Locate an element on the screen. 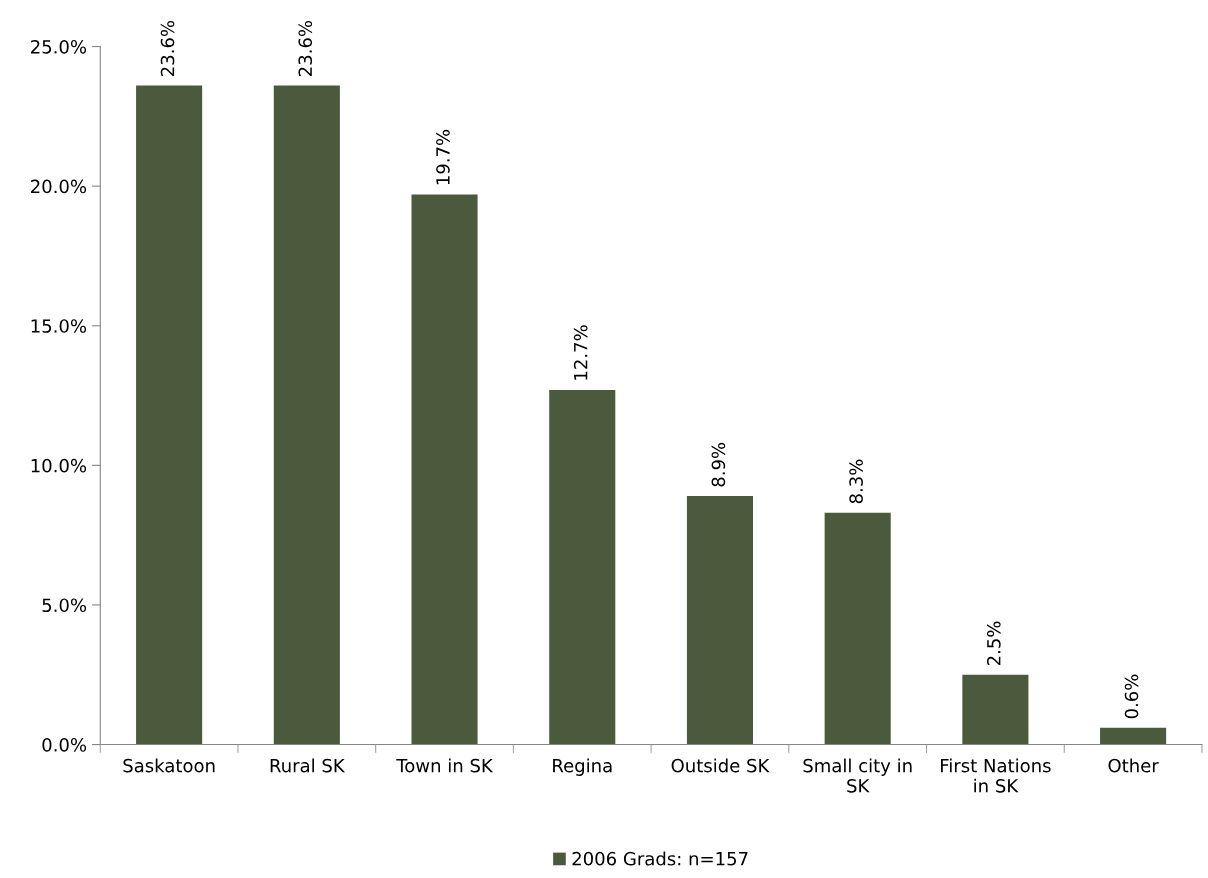 The width and height of the screenshot is (1208, 878). x-tick-label: Saskatoon is located at coordinates (169, 765).